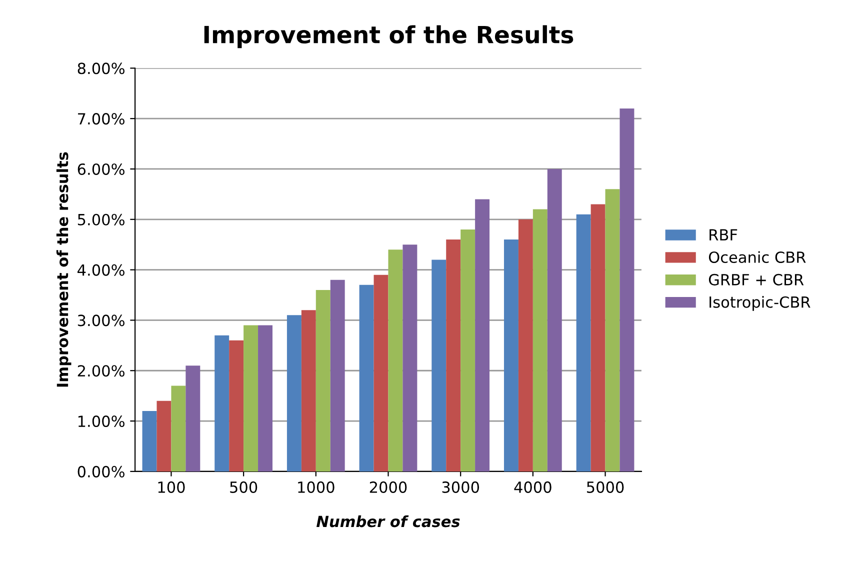 This screenshot has height=568, width=844. I want to click on y-tick-label: 5.00%, so click(101, 220).